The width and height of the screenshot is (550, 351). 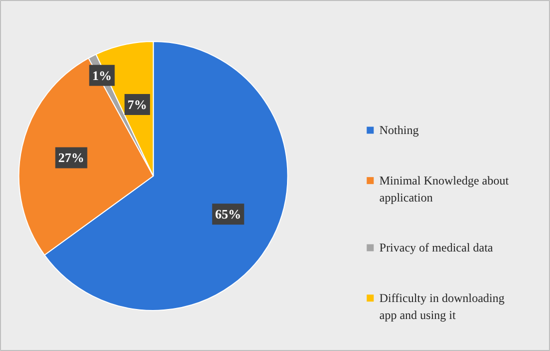 What do you see at coordinates (399, 130) in the screenshot?
I see `legend-label: Nothing` at bounding box center [399, 130].